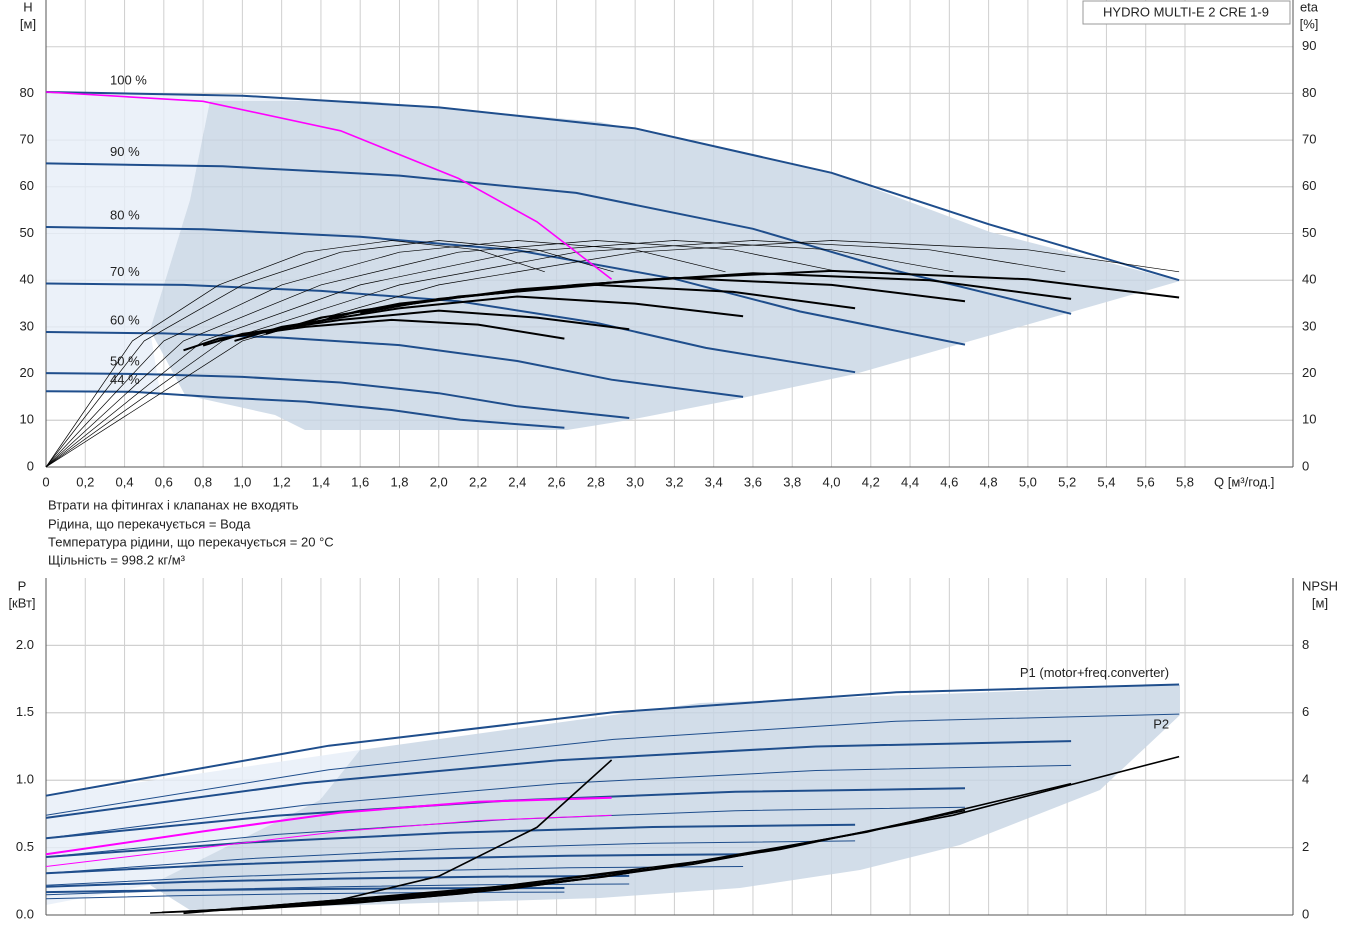 Image resolution: width=1349 pixels, height=938 pixels. Describe the element at coordinates (674, 481) in the screenshot. I see `x-tick-label: 3,2` at that location.